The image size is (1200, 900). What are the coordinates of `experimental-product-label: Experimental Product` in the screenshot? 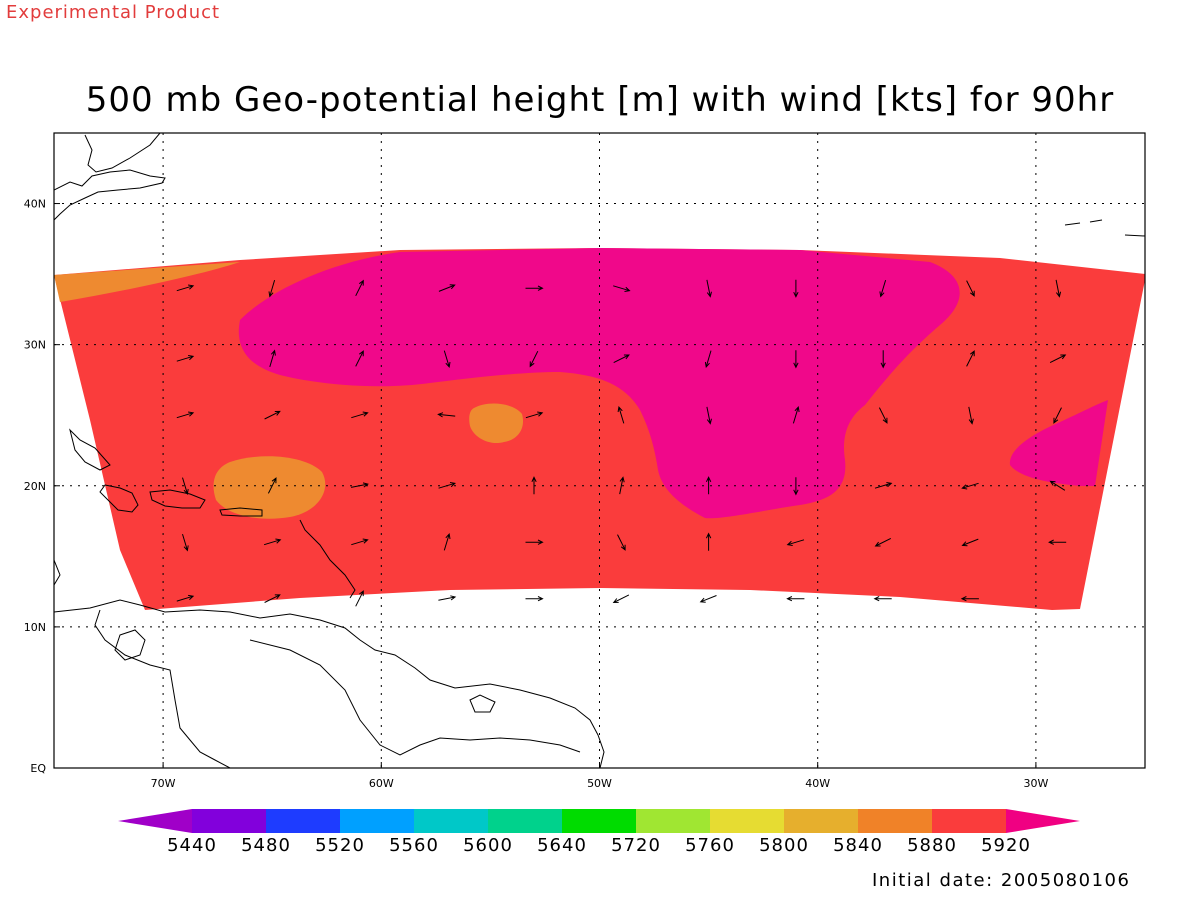 It's located at (113, 12).